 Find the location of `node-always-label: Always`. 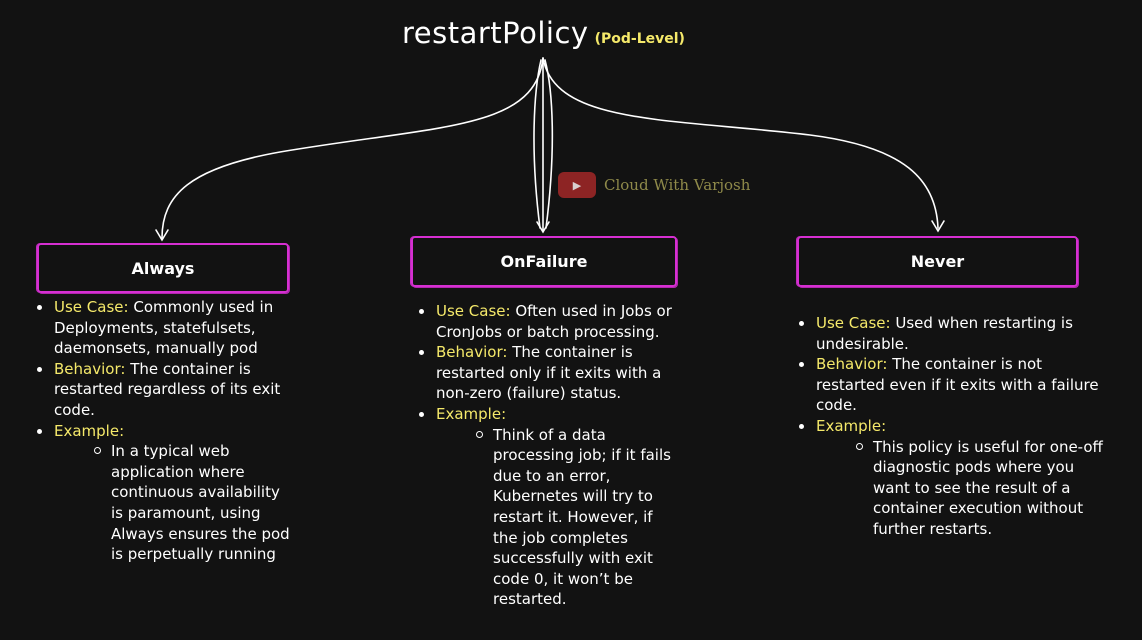

node-always-label: Always is located at coordinates (163, 268).